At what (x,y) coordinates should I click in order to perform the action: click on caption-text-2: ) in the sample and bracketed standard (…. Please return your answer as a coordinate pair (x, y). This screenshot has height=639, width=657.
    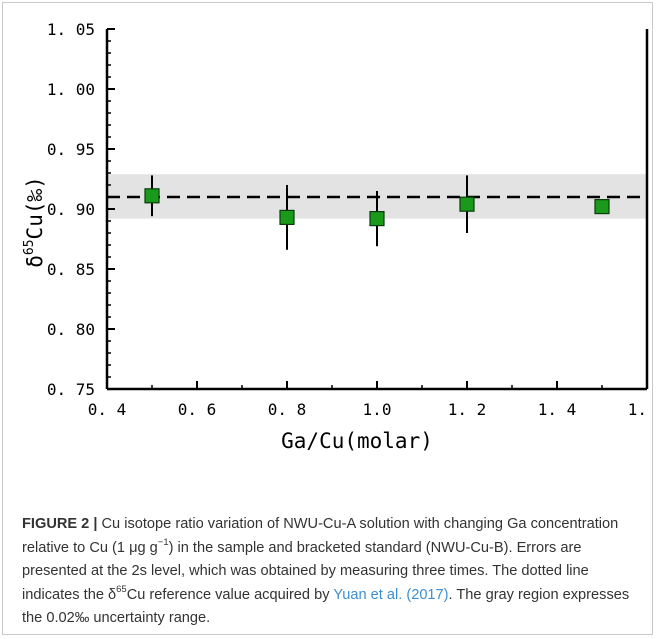
    Looking at the image, I should click on (305, 571).